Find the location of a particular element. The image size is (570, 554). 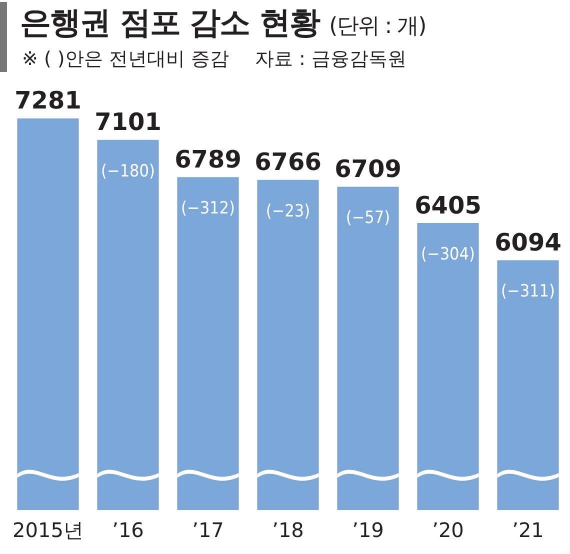

annotation: (−23) is located at coordinates (288, 211).